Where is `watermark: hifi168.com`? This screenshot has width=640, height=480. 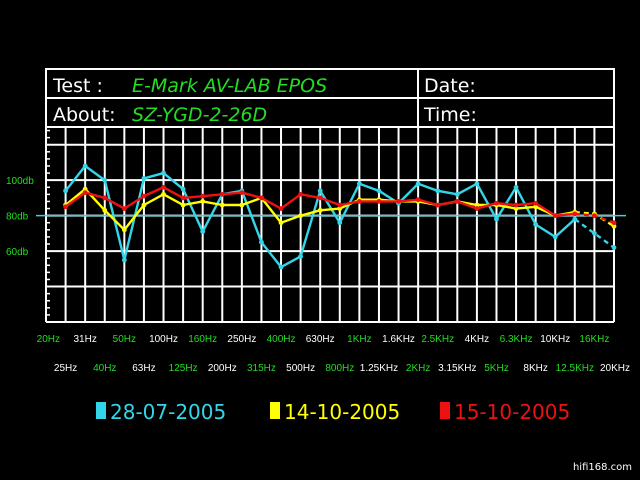
watermark: hifi168.com is located at coordinates (602, 467).